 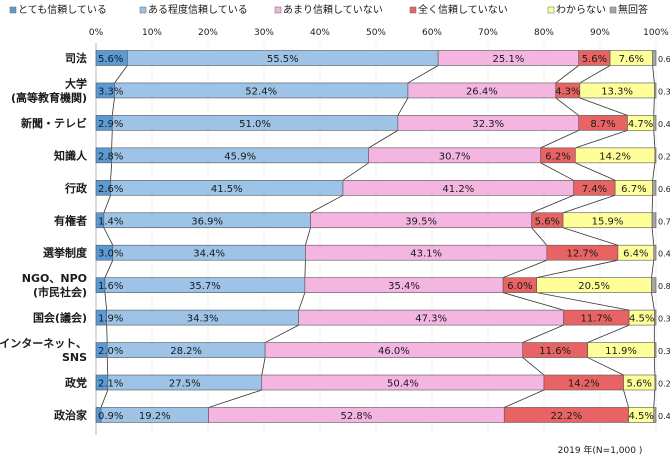 What do you see at coordinates (519, 286) in the screenshot?
I see `data-label-r7-s3: 6.0%` at bounding box center [519, 286].